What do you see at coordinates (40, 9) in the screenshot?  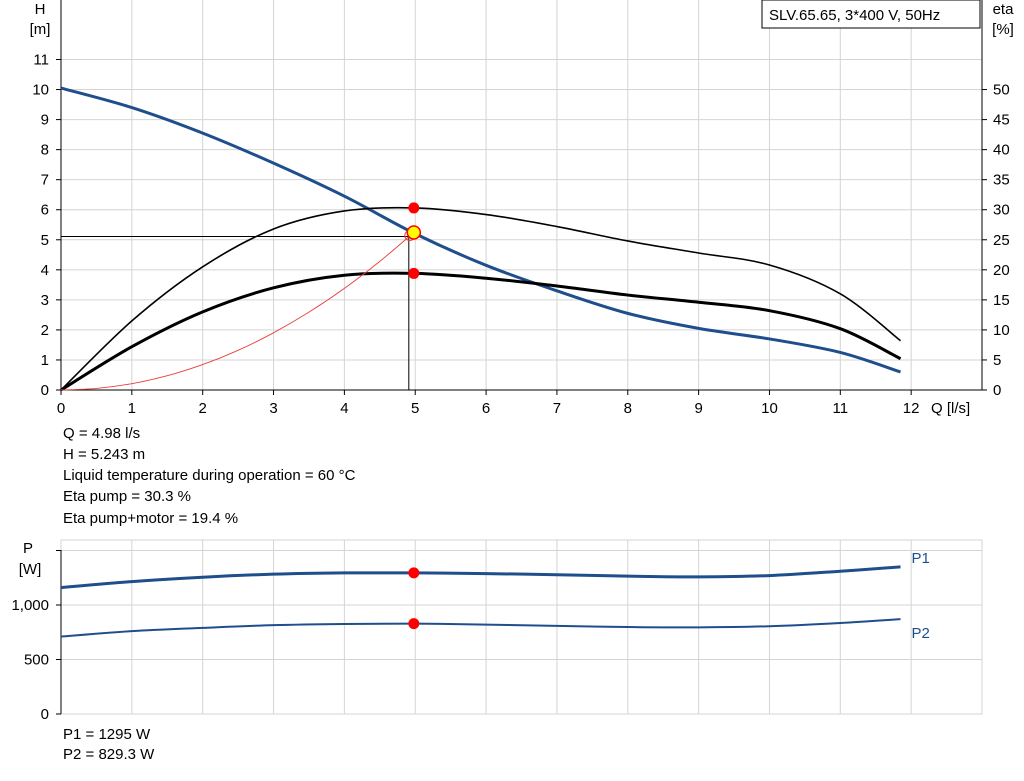 I see `y-axis-label: H` at bounding box center [40, 9].